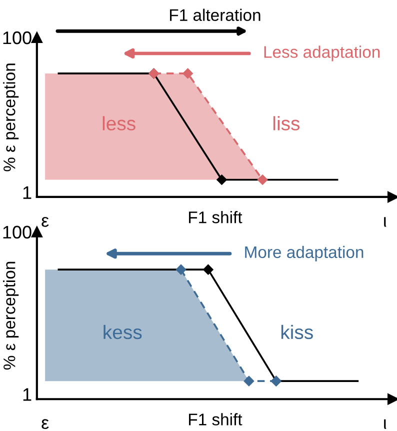 The image size is (397, 431). Describe the element at coordinates (119, 123) in the screenshot. I see `annotation: less` at that location.